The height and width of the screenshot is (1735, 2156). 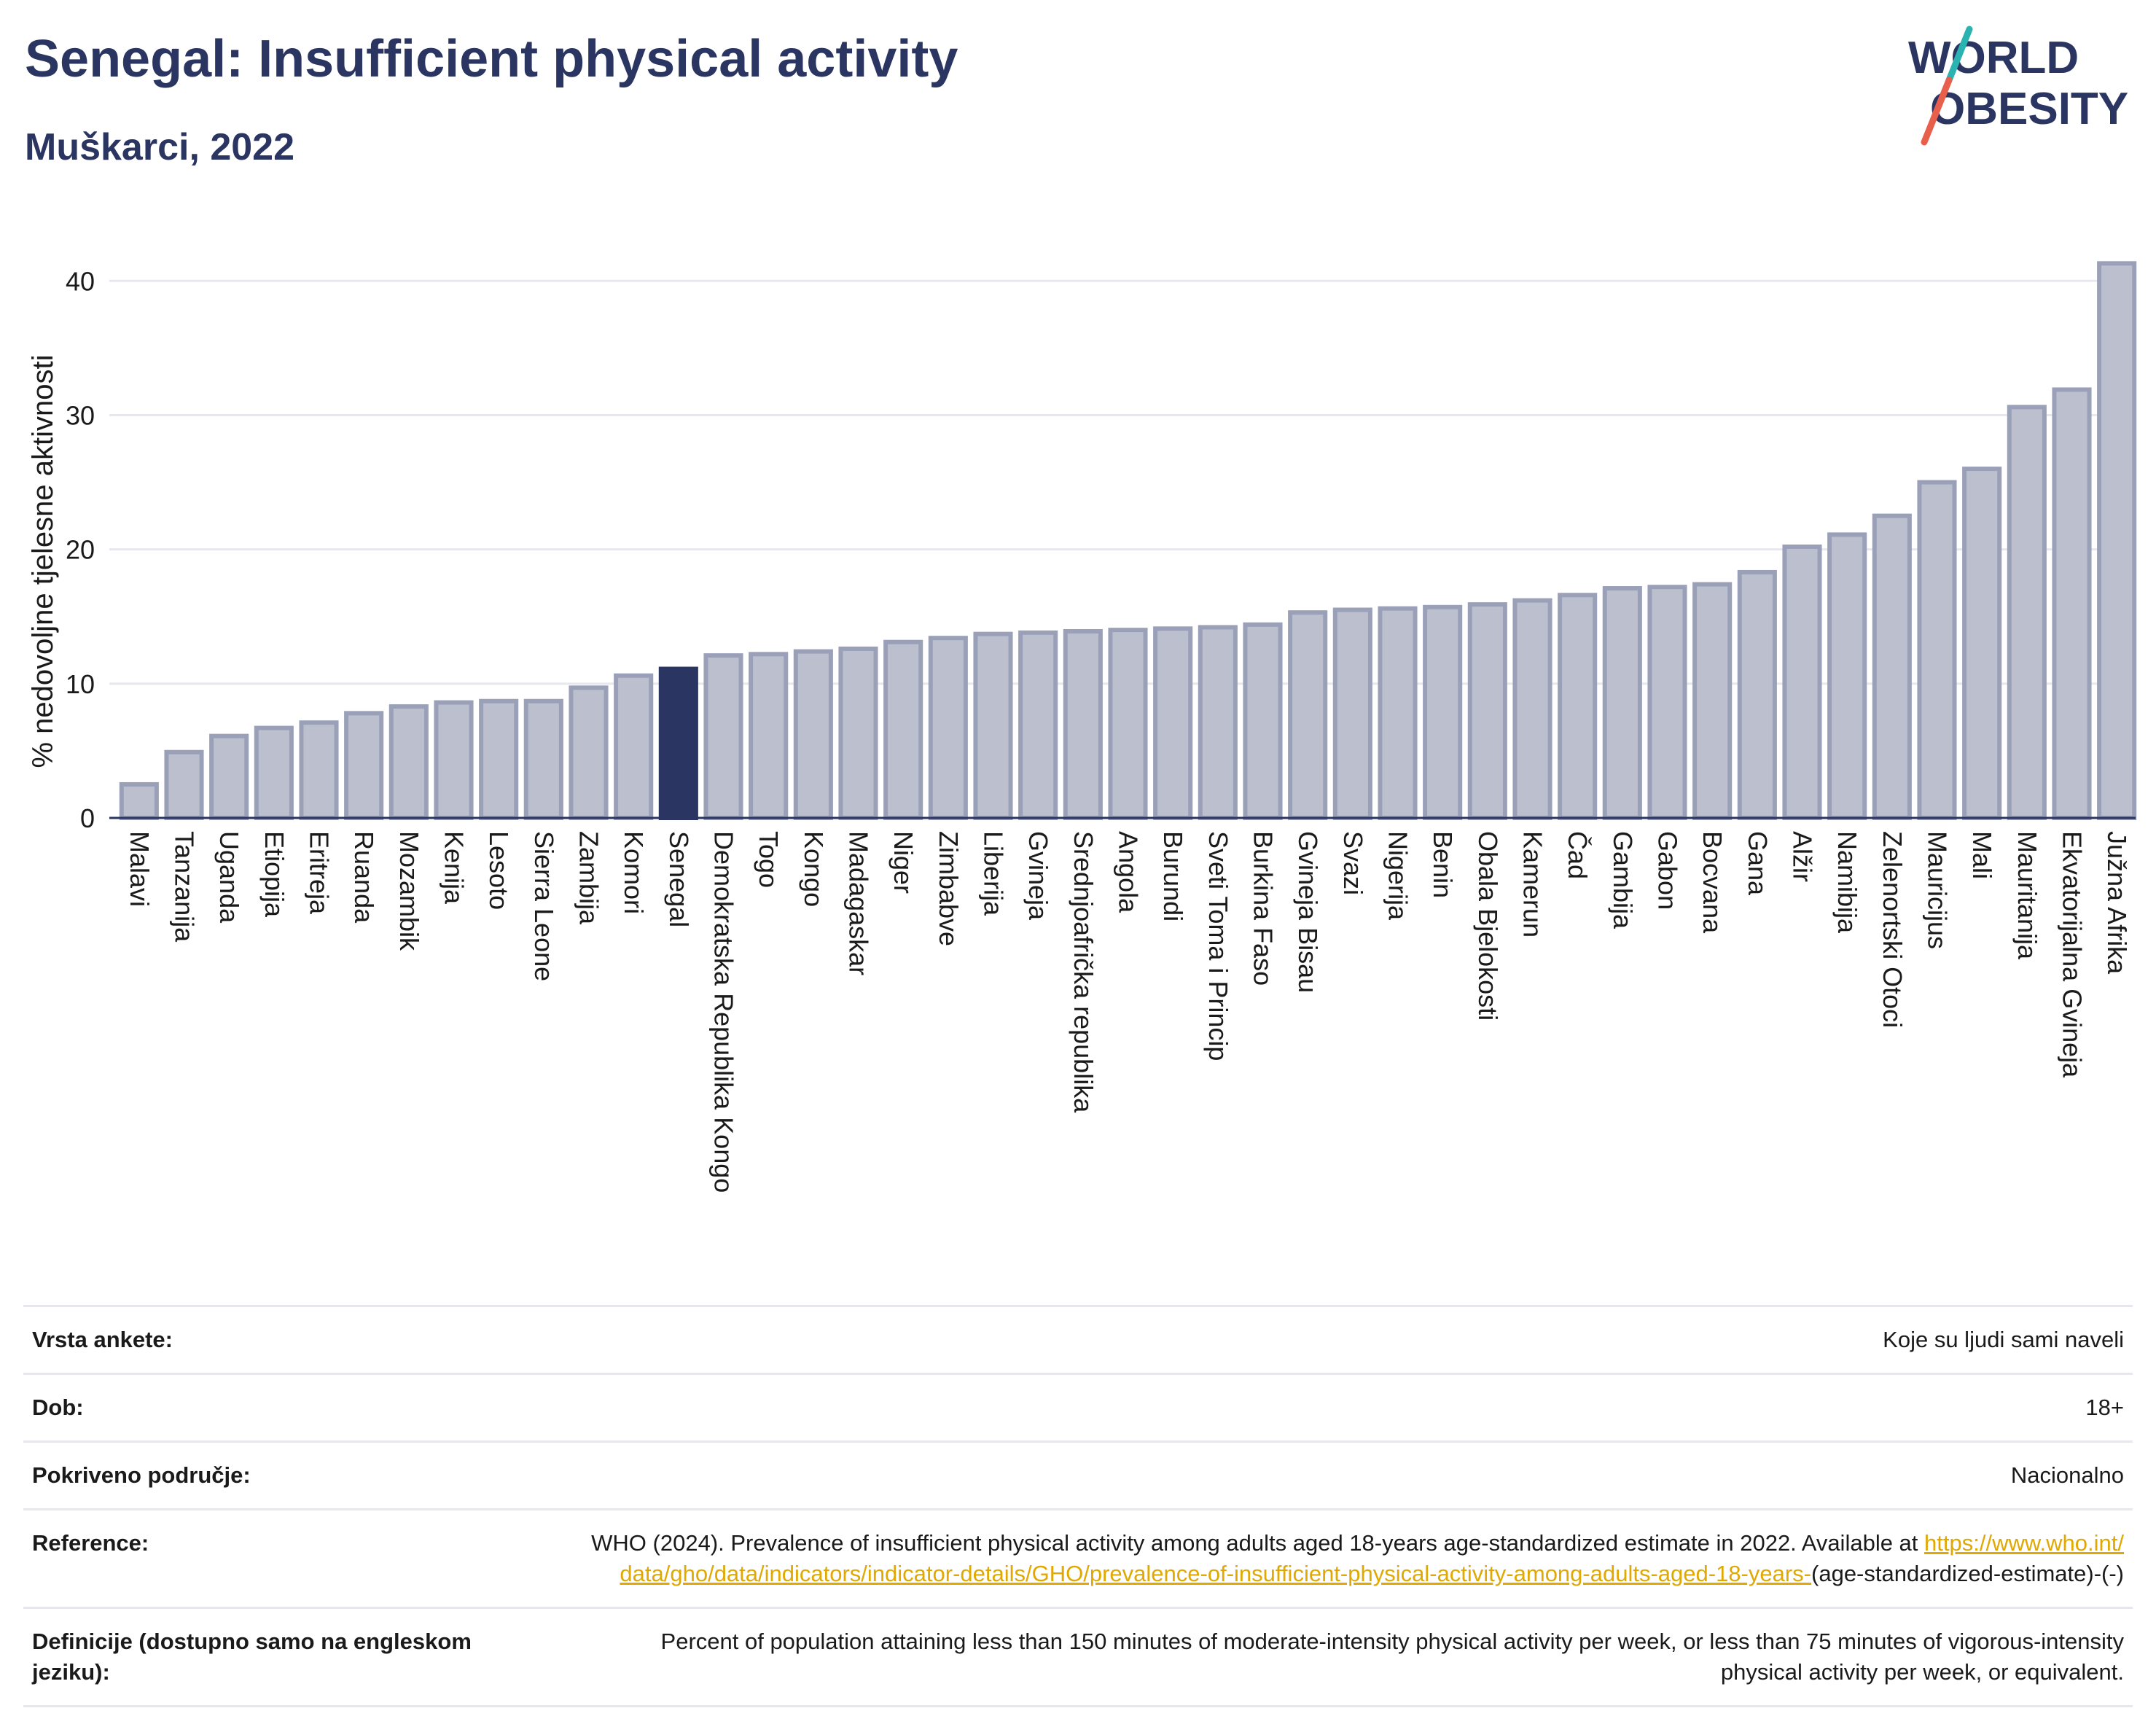 I want to click on bar-gambija, so click(x=1622, y=703).